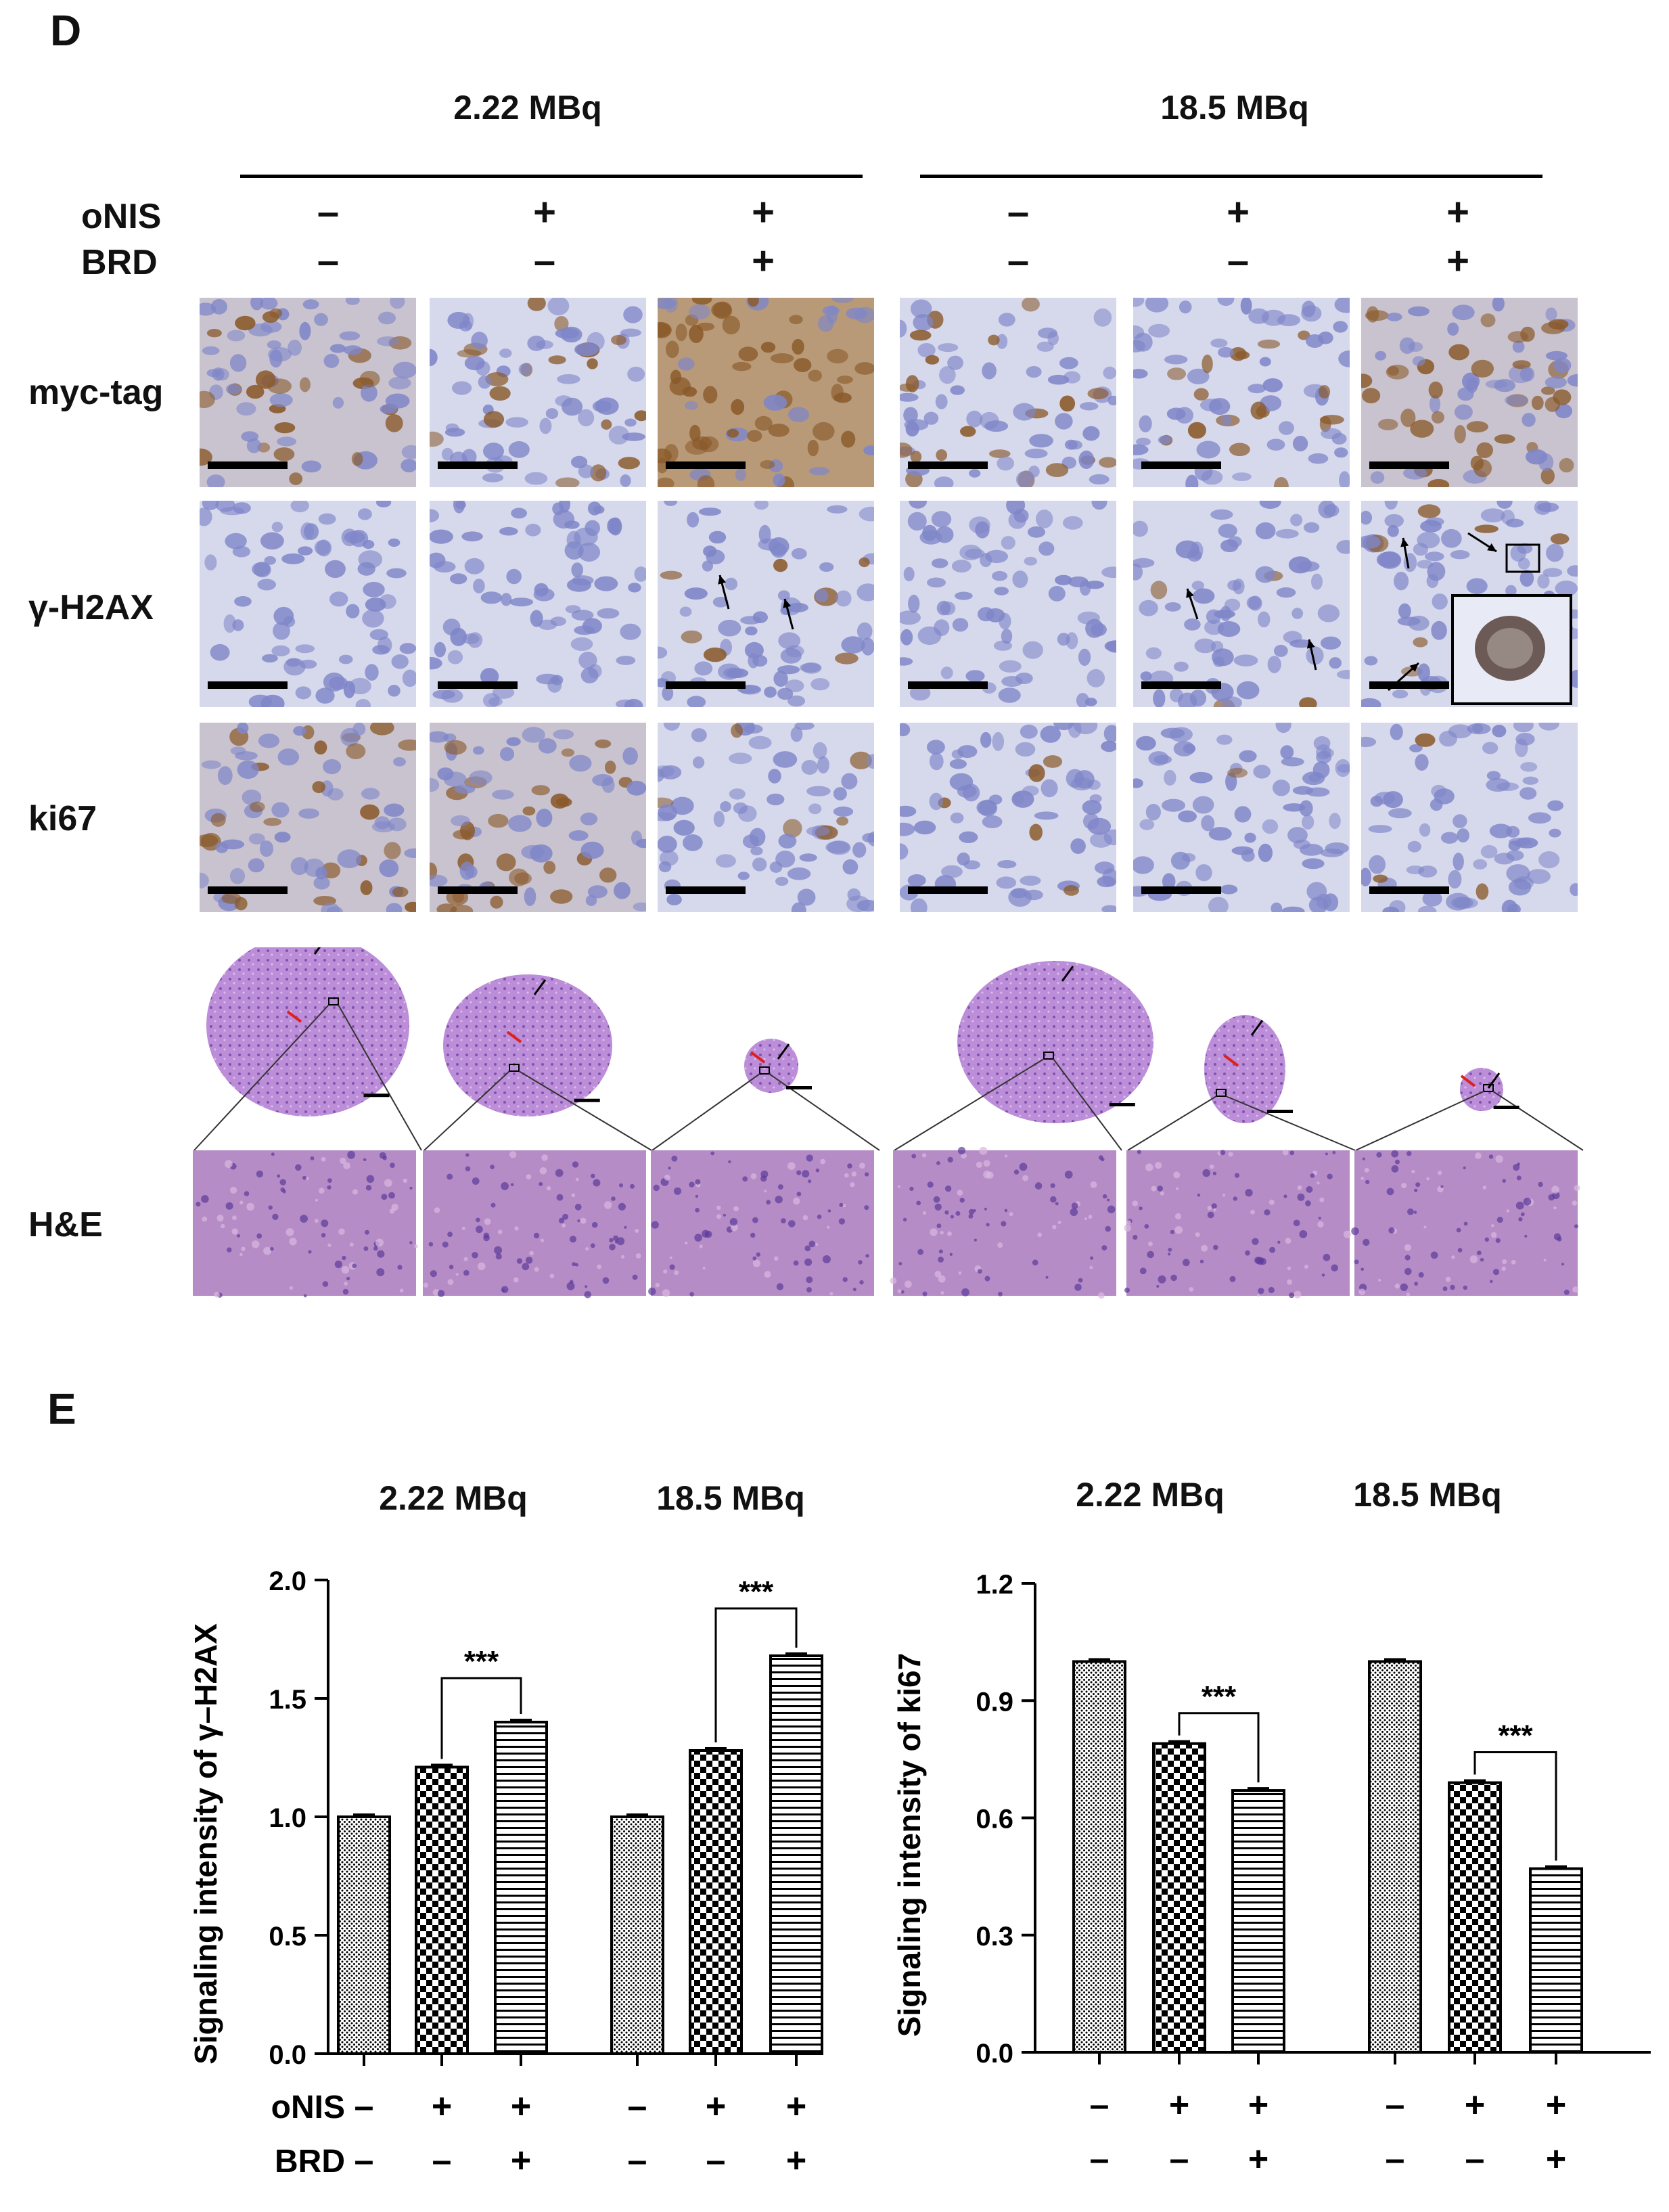 Image resolution: width=1669 pixels, height=2212 pixels. Describe the element at coordinates (1100, 2105) in the screenshot. I see `onis-sign-1: –` at that location.